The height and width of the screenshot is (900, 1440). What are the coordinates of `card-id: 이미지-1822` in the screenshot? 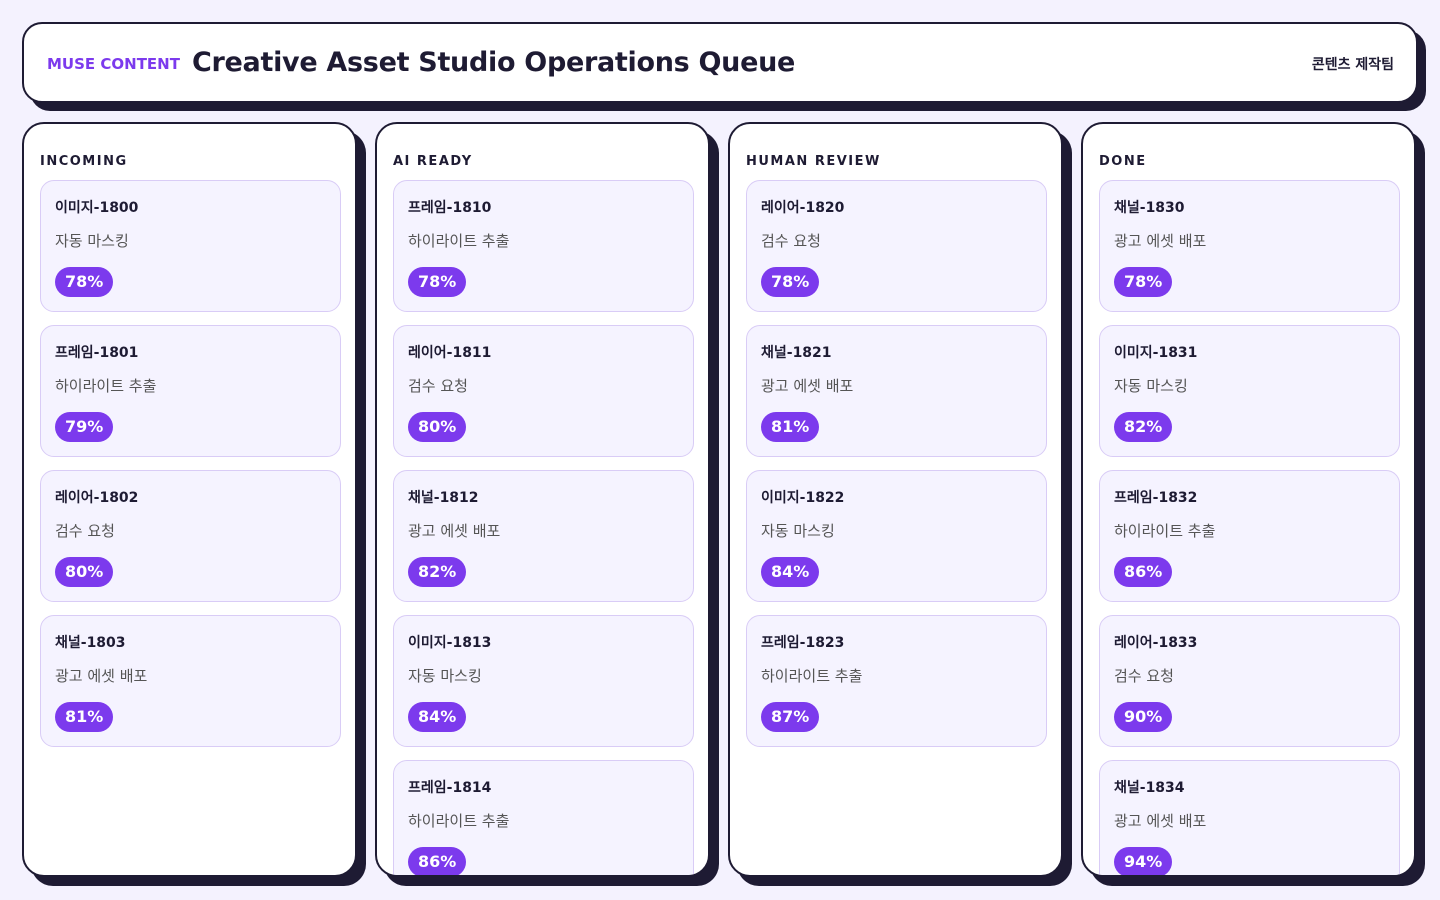 It's located at (803, 498).